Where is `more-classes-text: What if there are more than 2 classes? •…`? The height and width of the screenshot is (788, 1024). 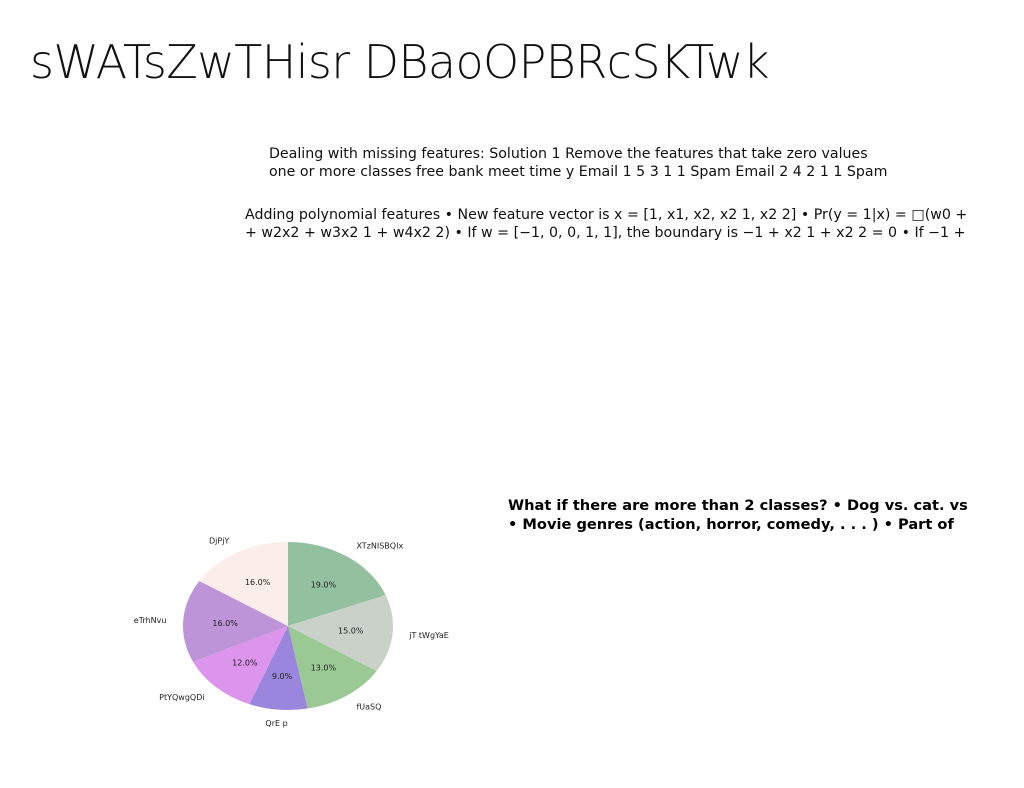 more-classes-text: What if there are more than 2 classes? •… is located at coordinates (738, 515).